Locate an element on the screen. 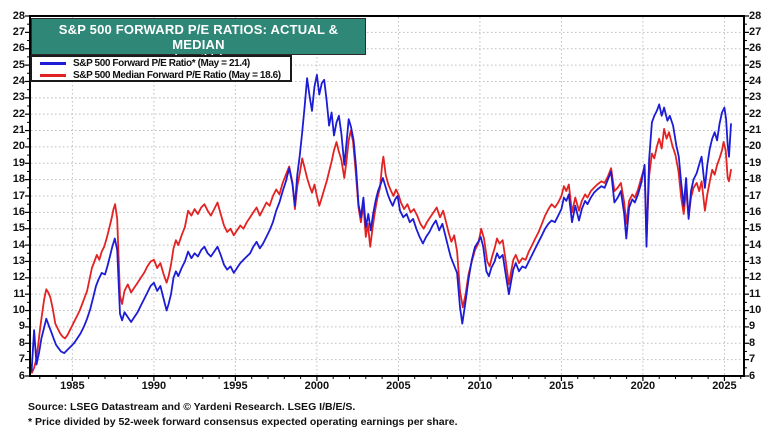  y-axis-label-left: 23 is located at coordinates (18, 97).